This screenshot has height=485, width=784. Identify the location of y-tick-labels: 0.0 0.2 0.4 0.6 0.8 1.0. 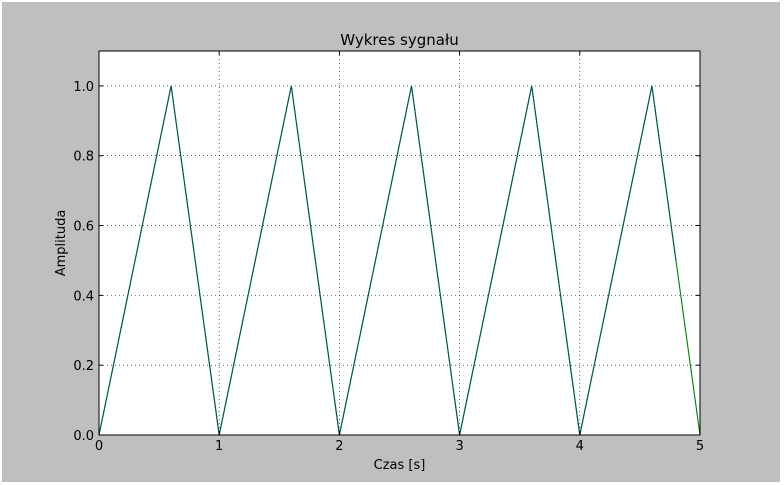
(83, 262).